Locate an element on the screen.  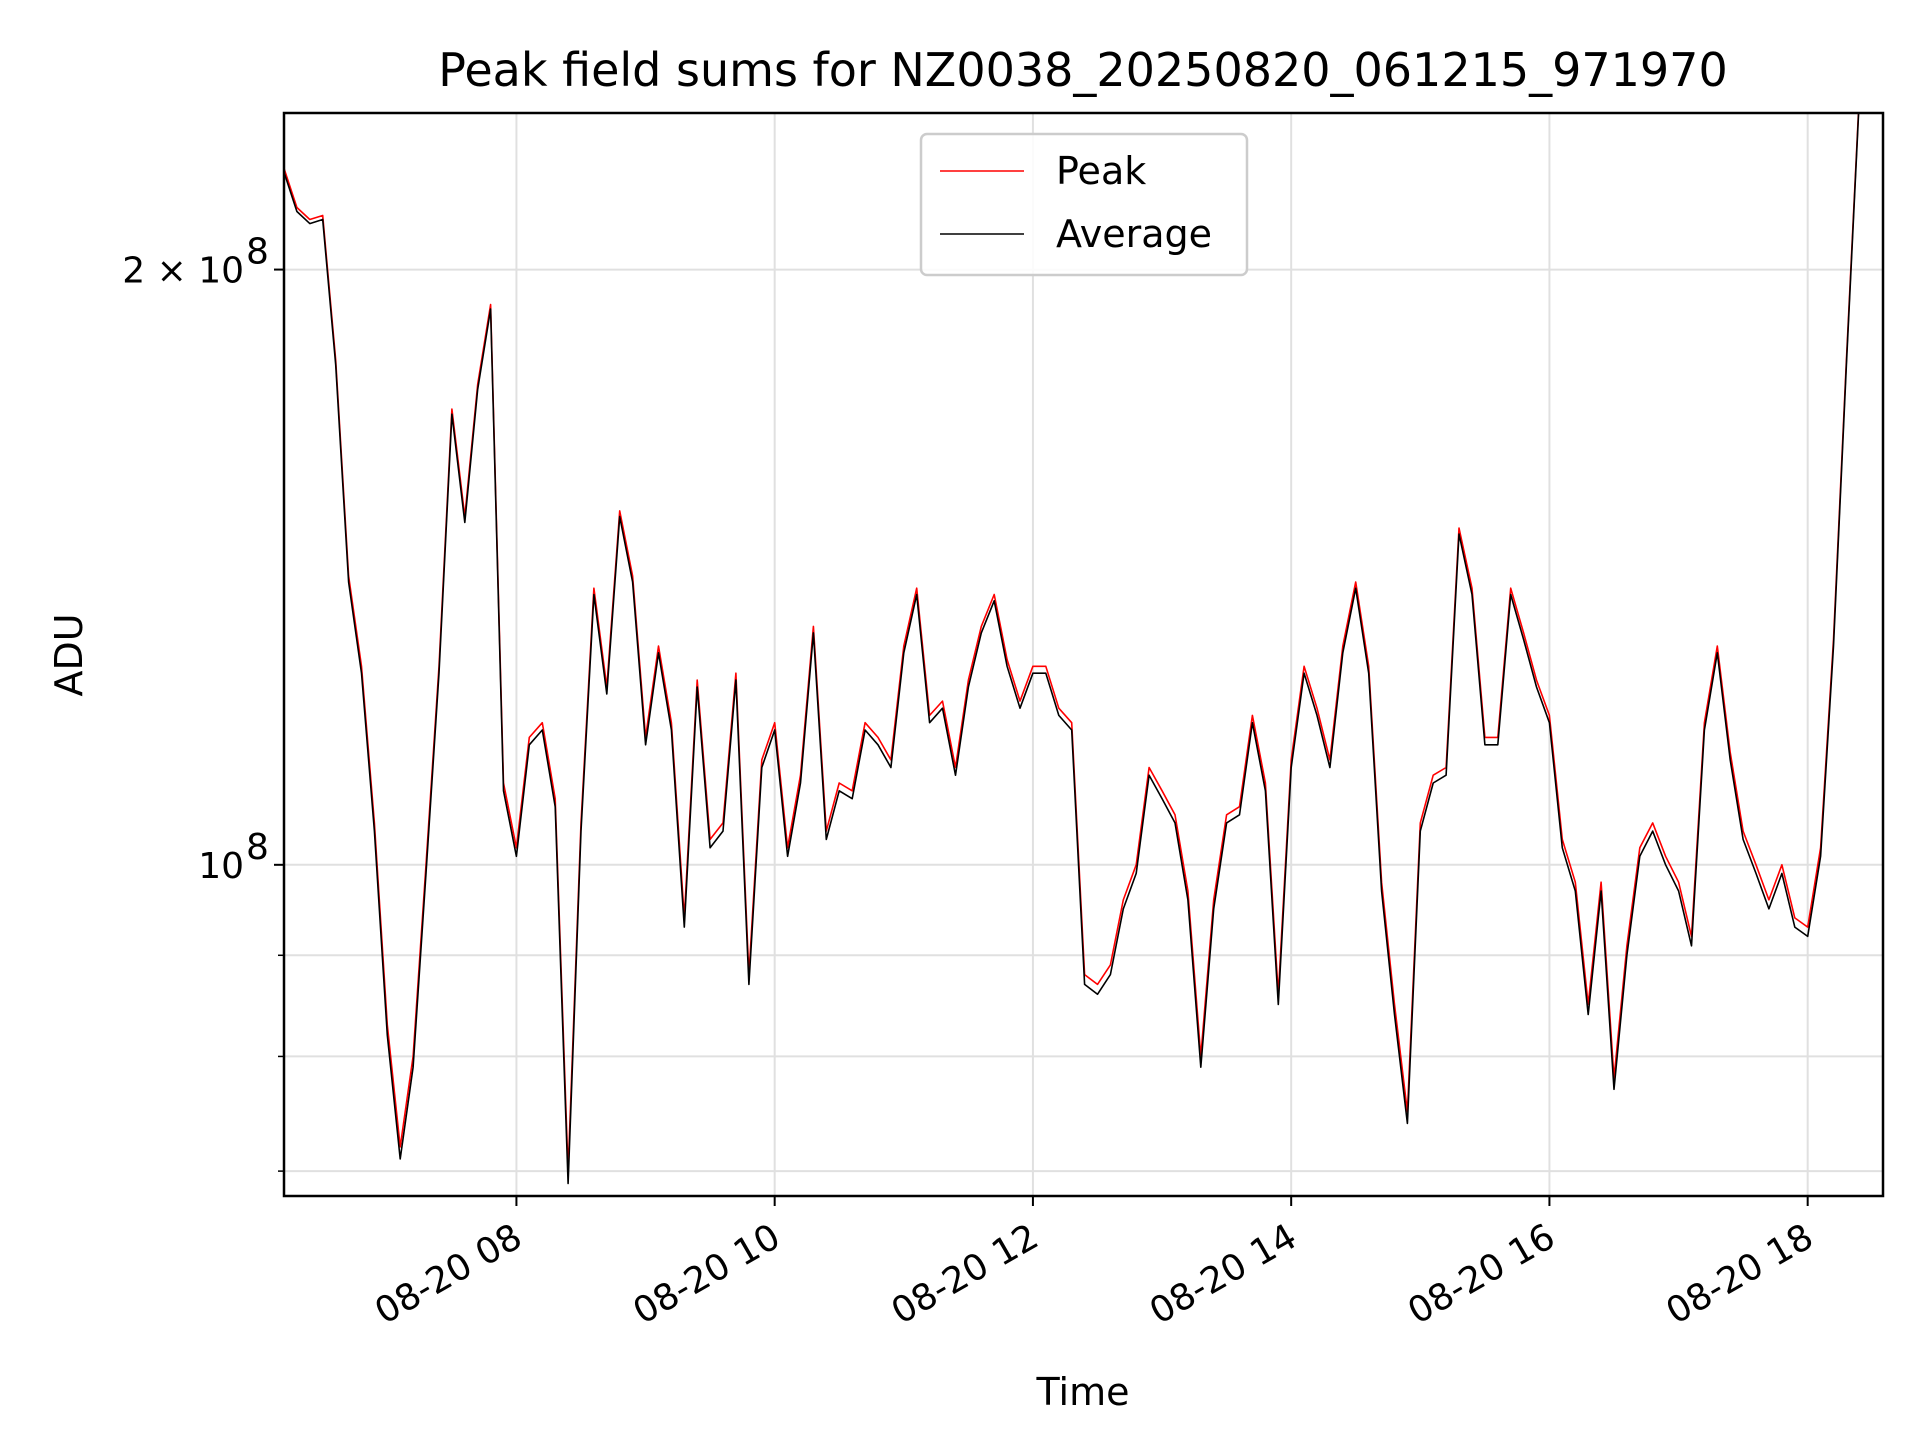
y-tick-label: 10 is located at coordinates (221, 866).